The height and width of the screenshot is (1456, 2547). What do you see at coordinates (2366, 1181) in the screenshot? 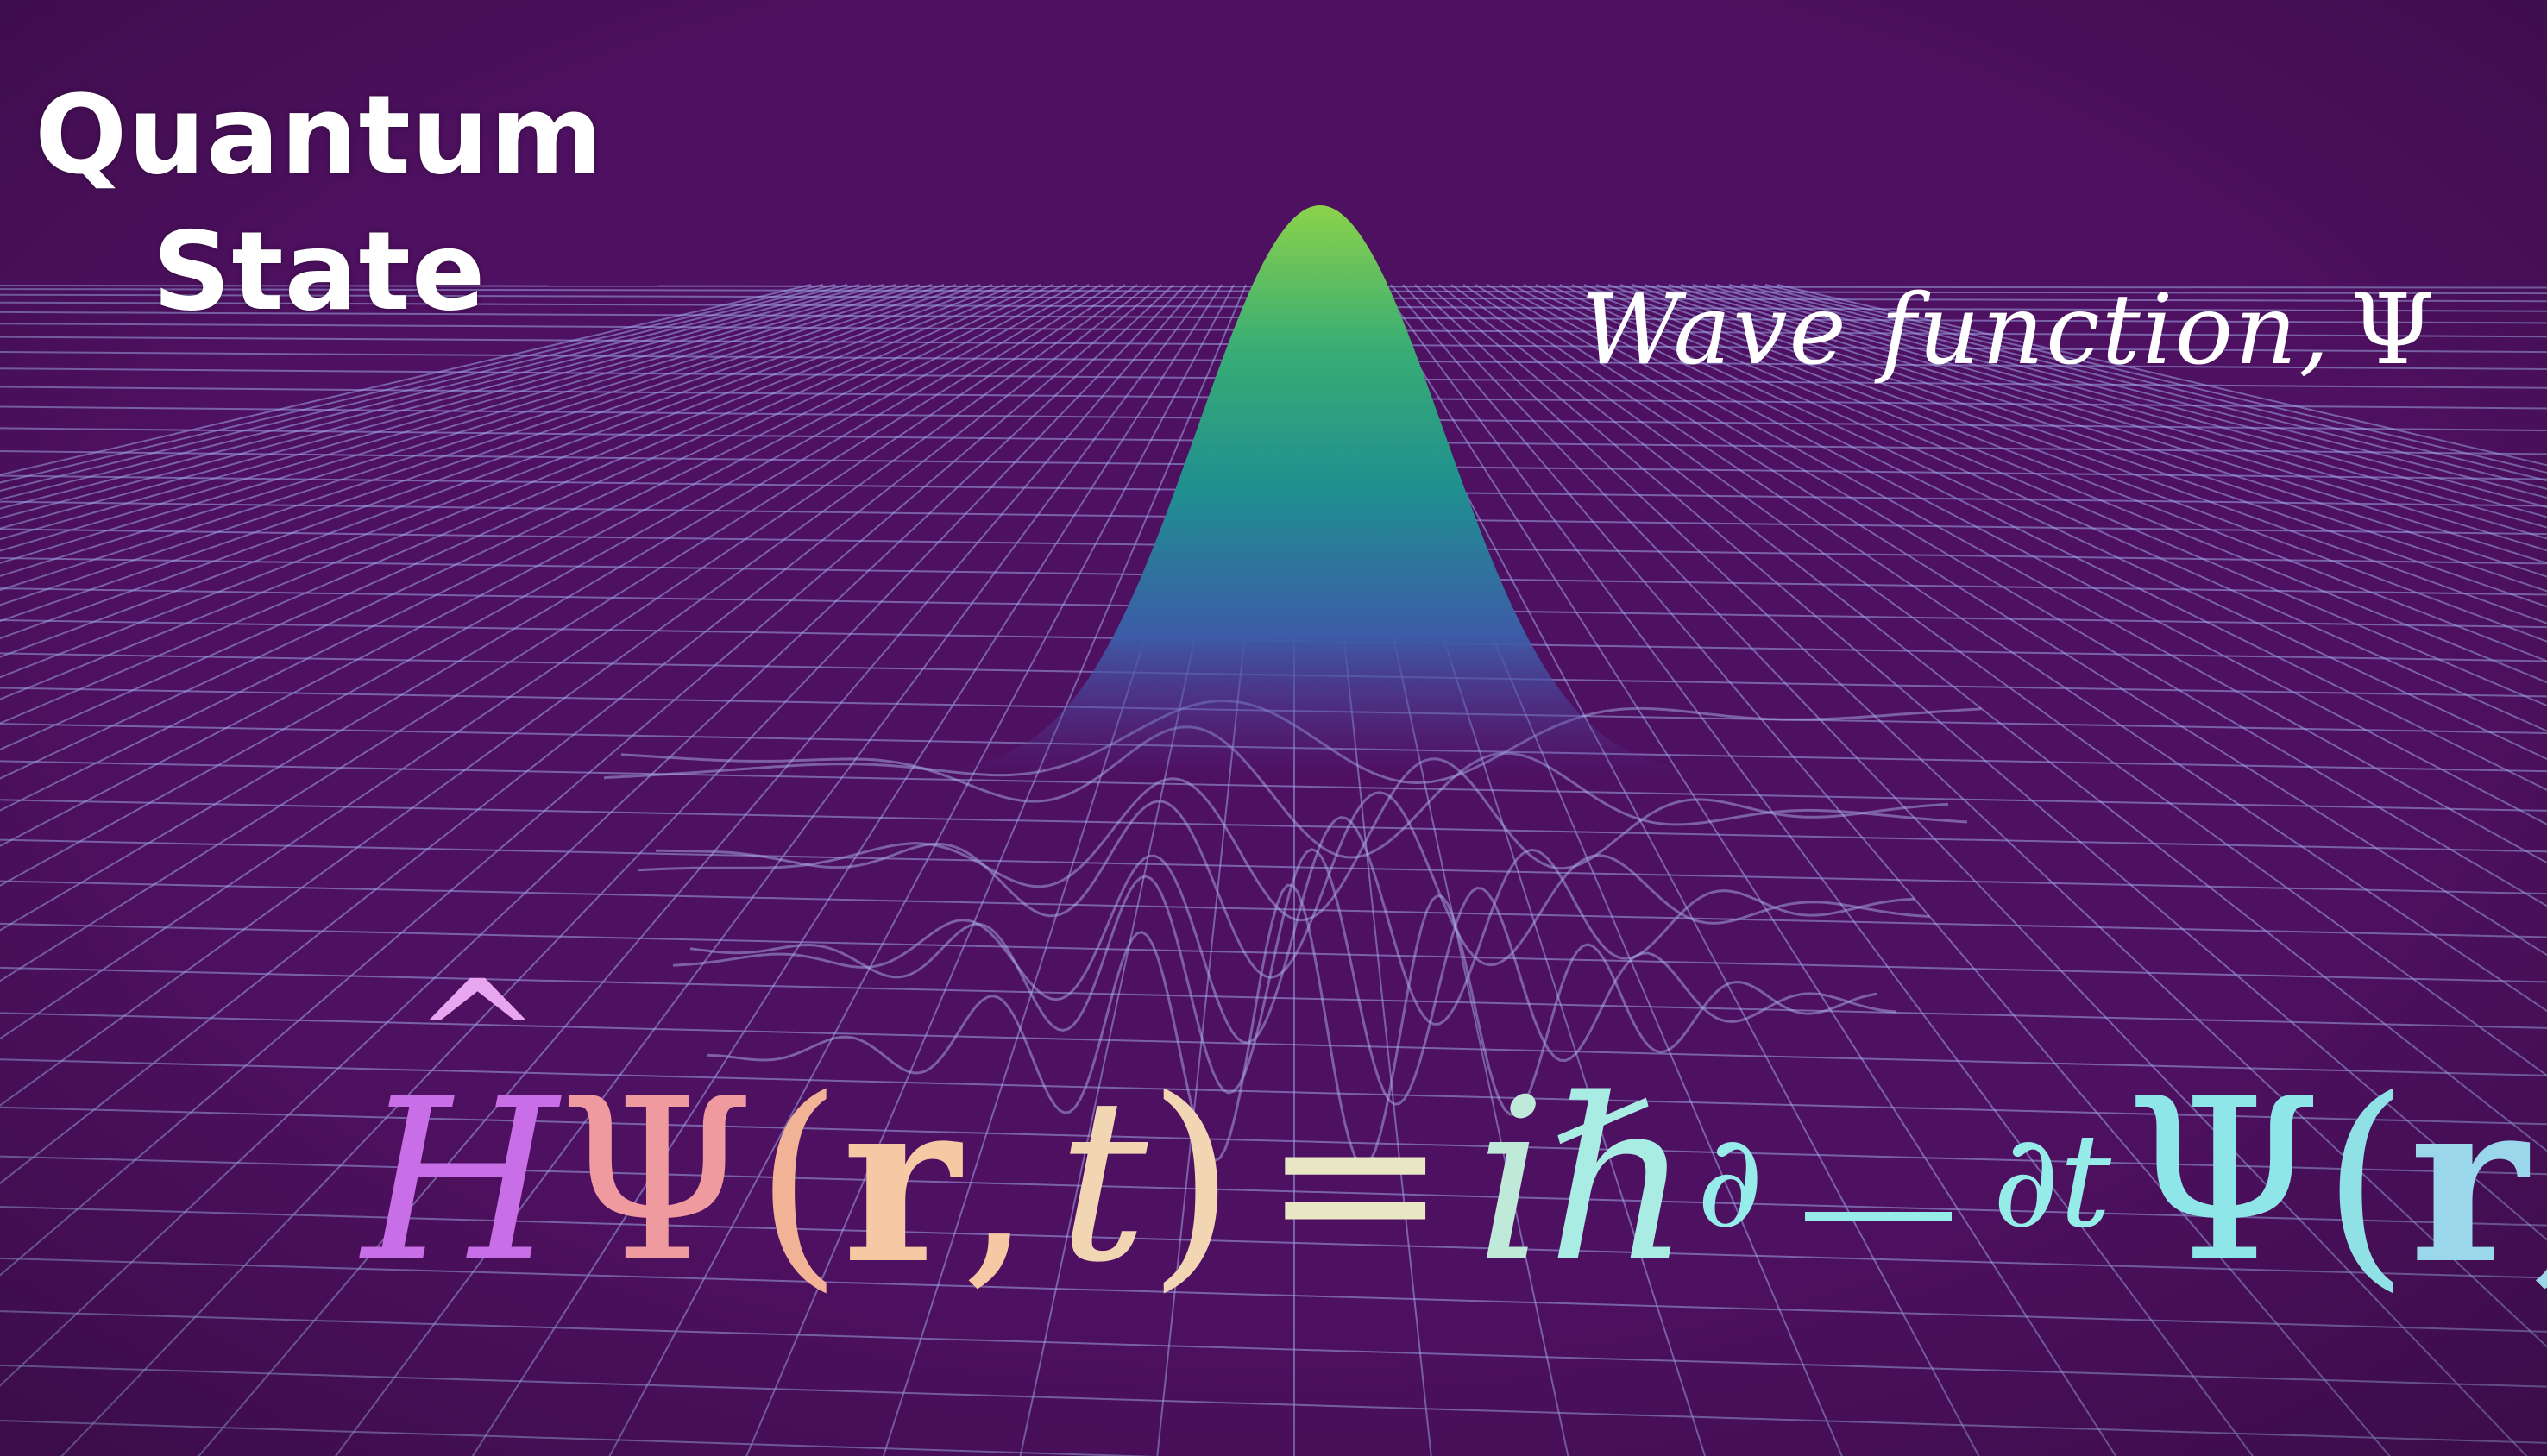
I see `eq-open-paren-right: (` at bounding box center [2366, 1181].